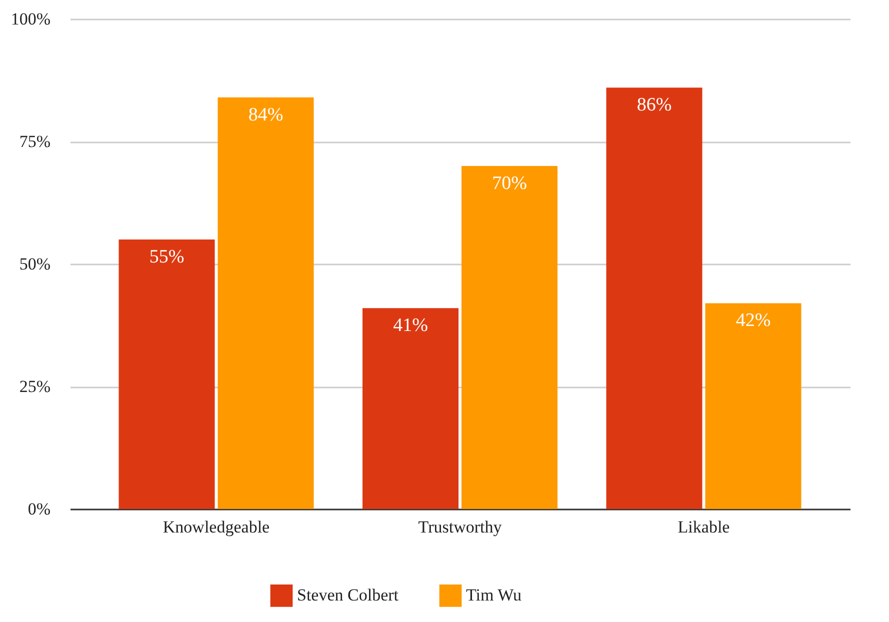  What do you see at coordinates (494, 595) in the screenshot?
I see `legend-label: Tim Wu` at bounding box center [494, 595].